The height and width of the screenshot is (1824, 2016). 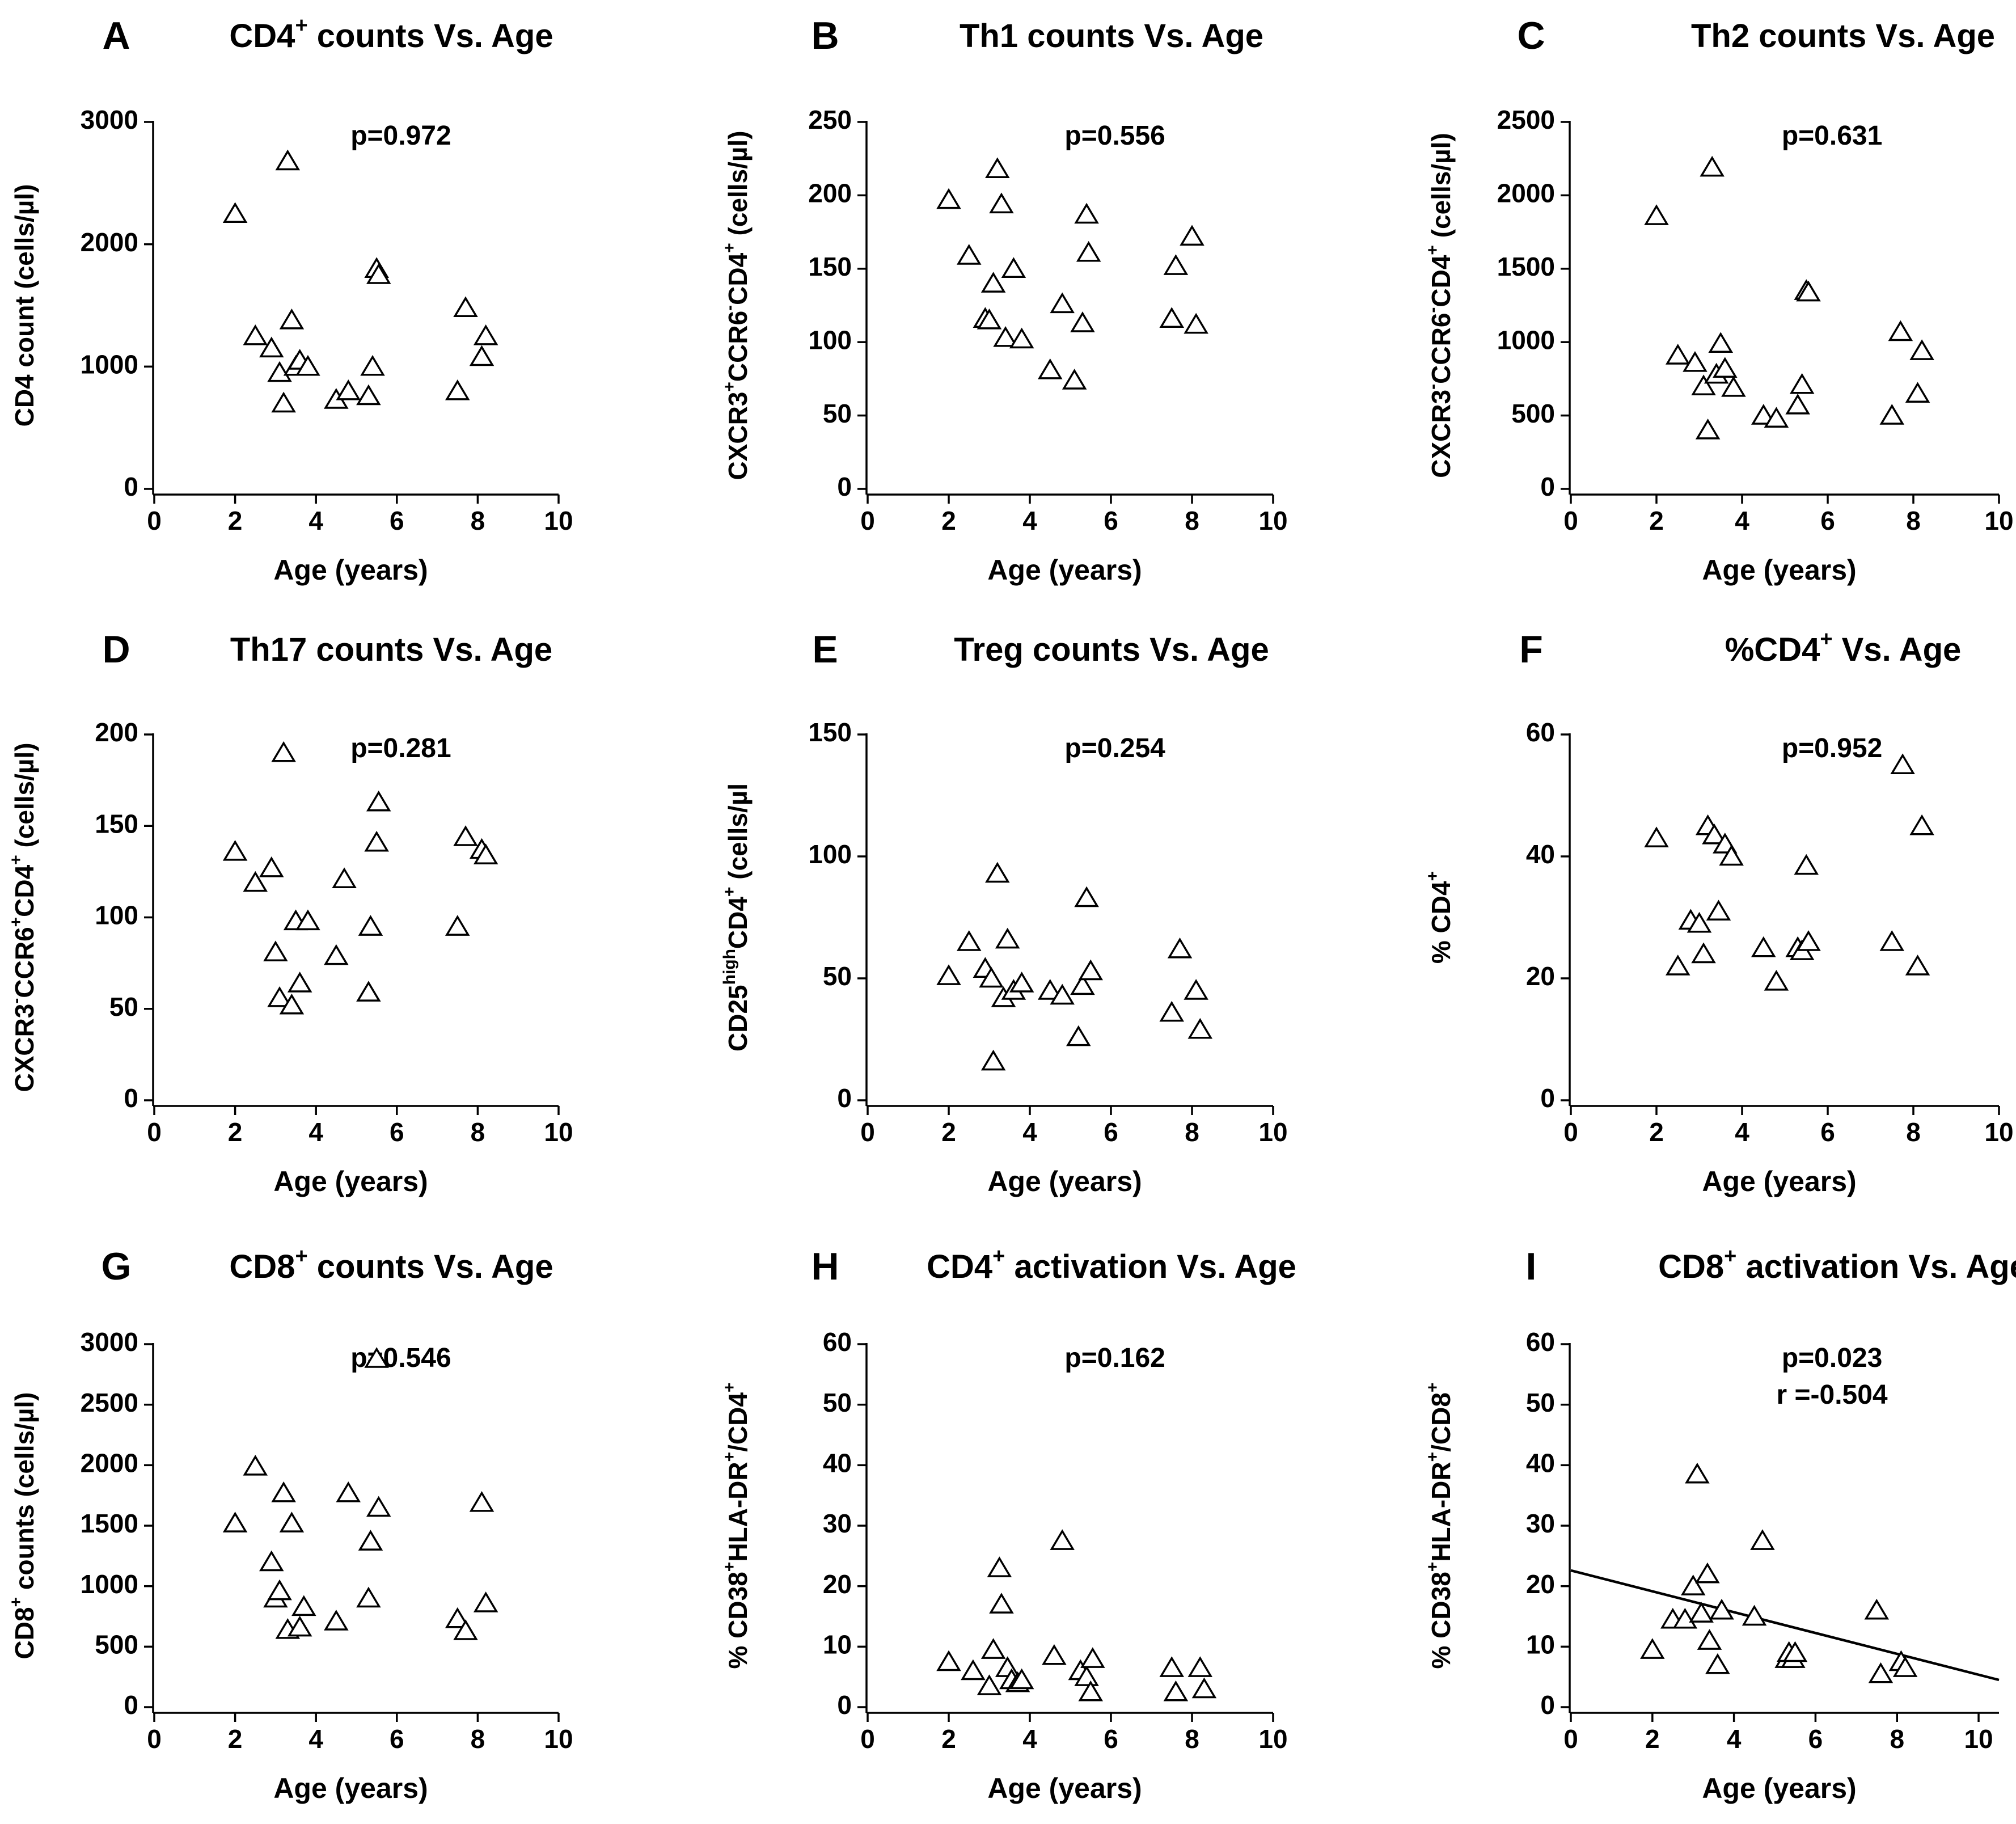 What do you see at coordinates (117, 732) in the screenshot?
I see `y-tick-label: 200` at bounding box center [117, 732].